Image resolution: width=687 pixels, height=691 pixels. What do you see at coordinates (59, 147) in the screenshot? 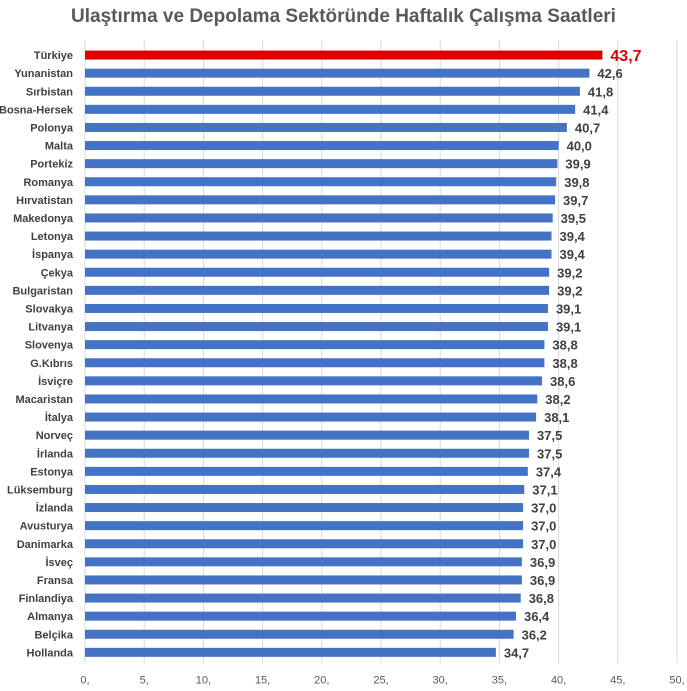
I see `category-label: Malta` at bounding box center [59, 147].